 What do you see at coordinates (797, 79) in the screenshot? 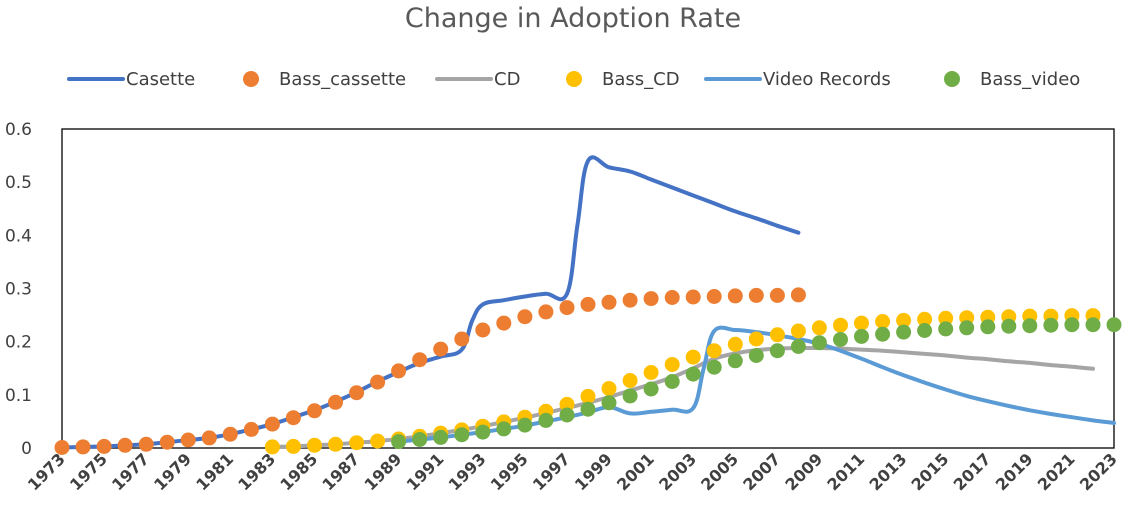
I see `legend-item: Video Records` at bounding box center [797, 79].